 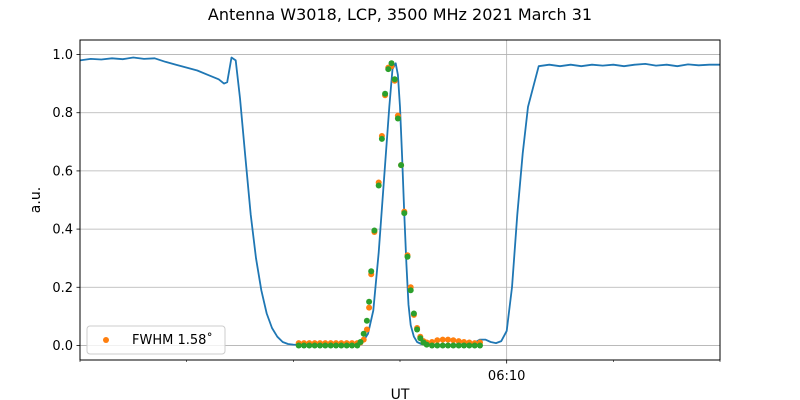 I want to click on legend: FWHM 1.58˚, so click(x=156, y=340).